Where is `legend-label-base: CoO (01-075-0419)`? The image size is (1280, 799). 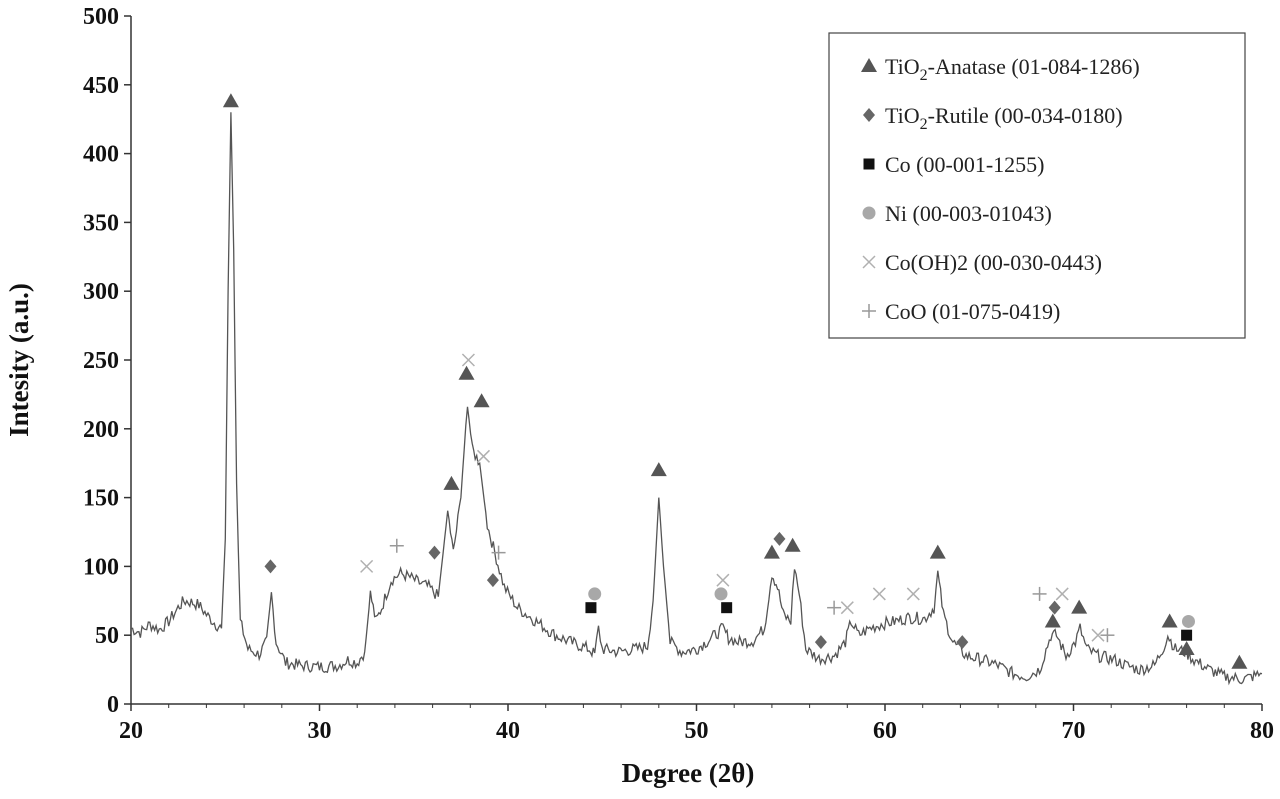 legend-label-base: CoO (01-075-0419) is located at coordinates (972, 311).